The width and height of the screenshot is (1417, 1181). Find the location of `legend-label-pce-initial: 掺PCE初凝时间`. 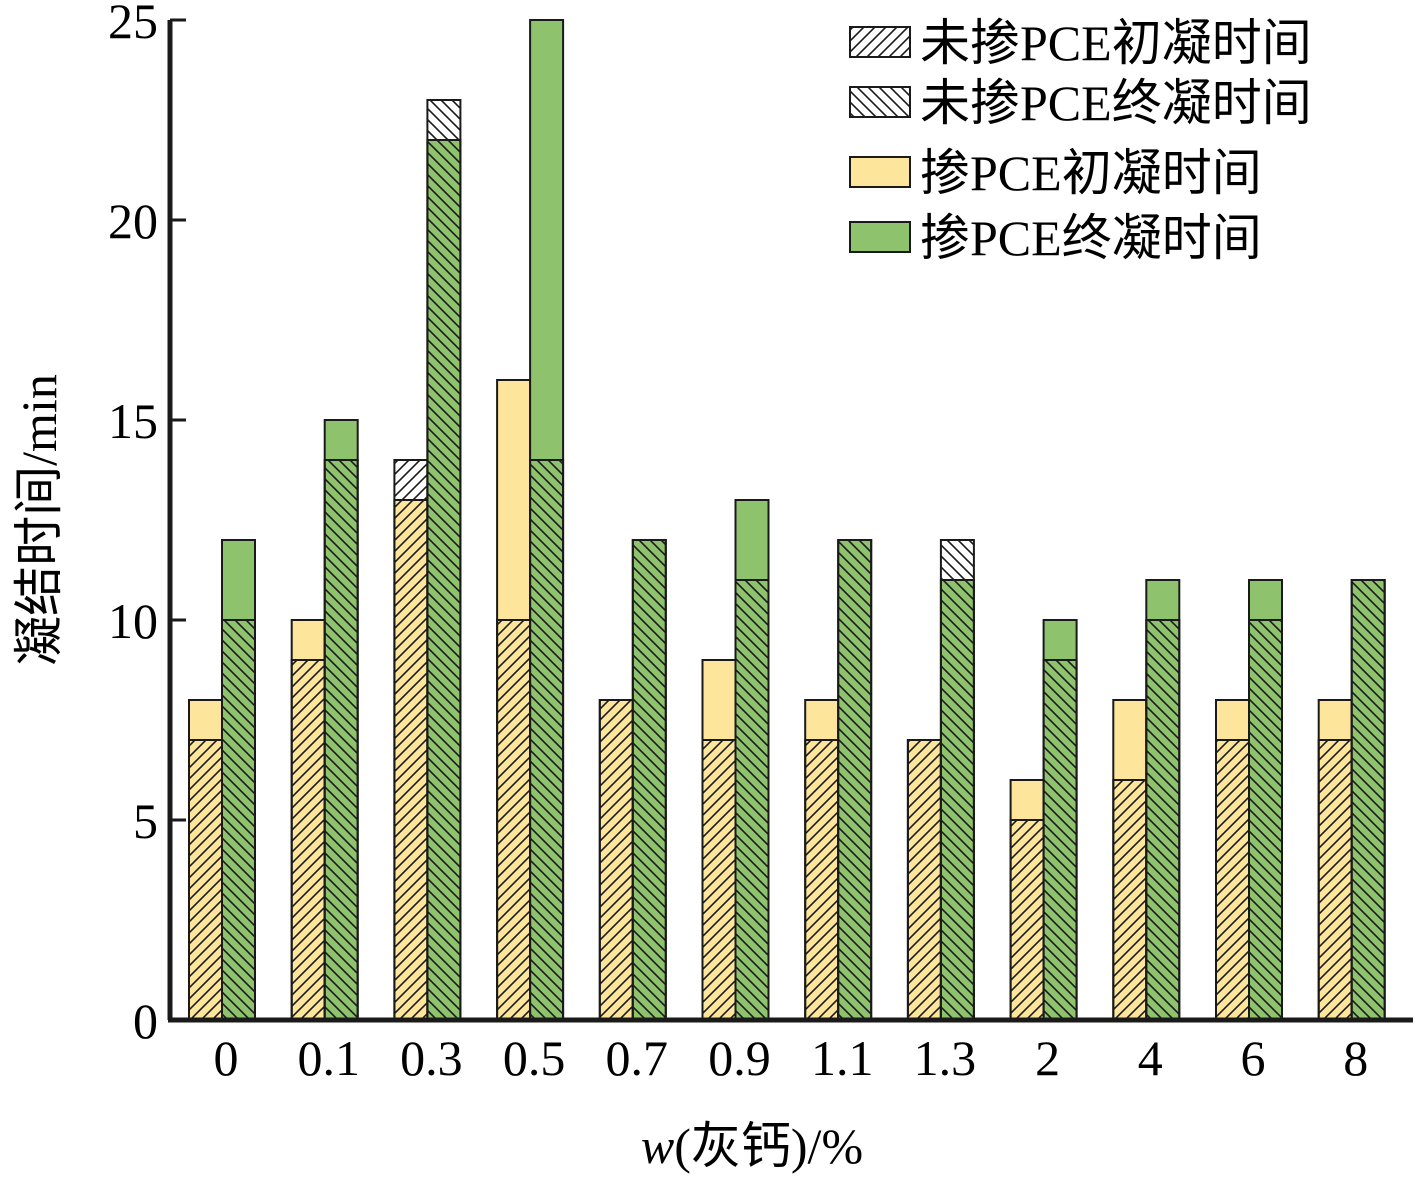

legend-label-pce-initial: 掺PCE初凝时间 is located at coordinates (1091, 173).